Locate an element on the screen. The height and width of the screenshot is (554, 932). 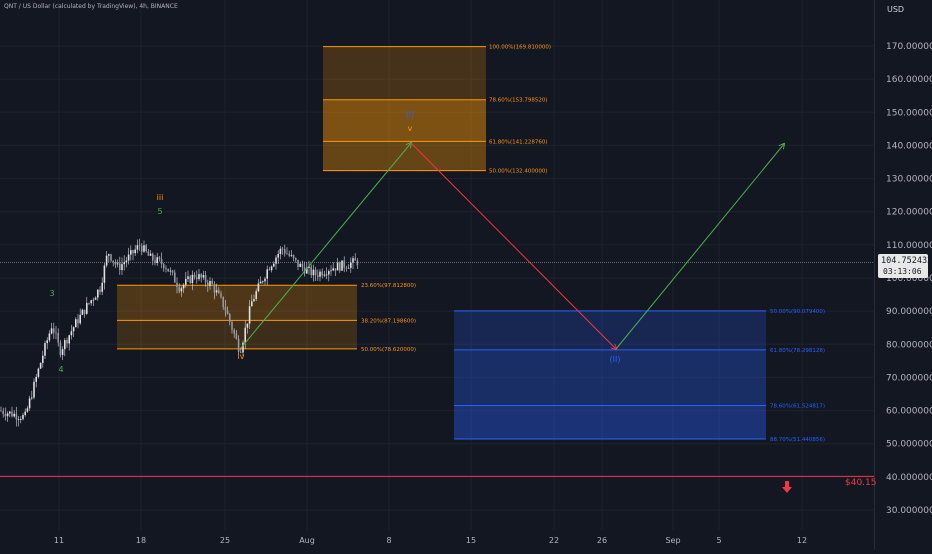
price-tick-label: 30.000000 is located at coordinates (909, 511).